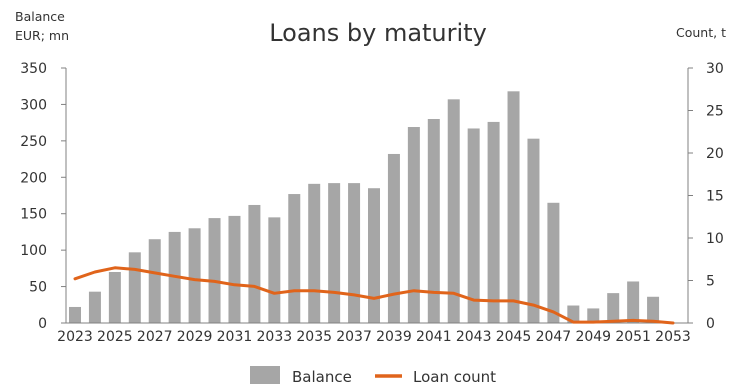  I want to click on bar-balance-2046, so click(533, 230).